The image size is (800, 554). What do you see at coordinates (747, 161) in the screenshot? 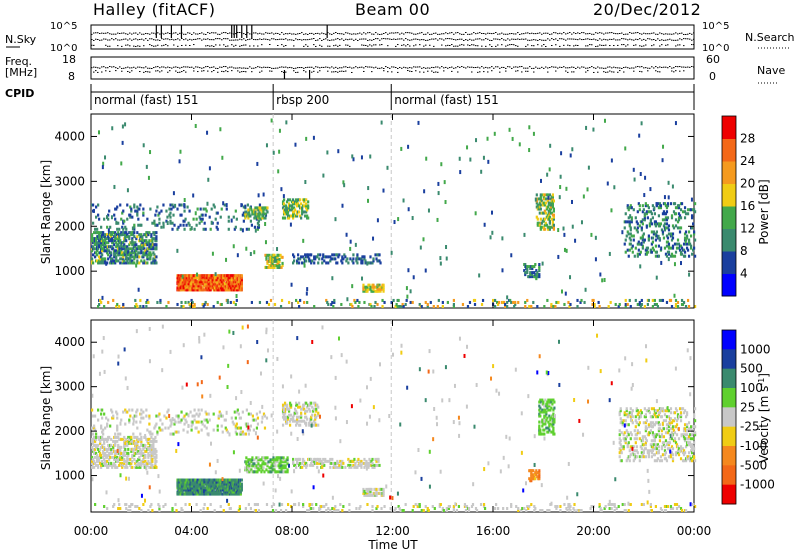
I see `colorbar-tick-label: 24` at bounding box center [747, 161].